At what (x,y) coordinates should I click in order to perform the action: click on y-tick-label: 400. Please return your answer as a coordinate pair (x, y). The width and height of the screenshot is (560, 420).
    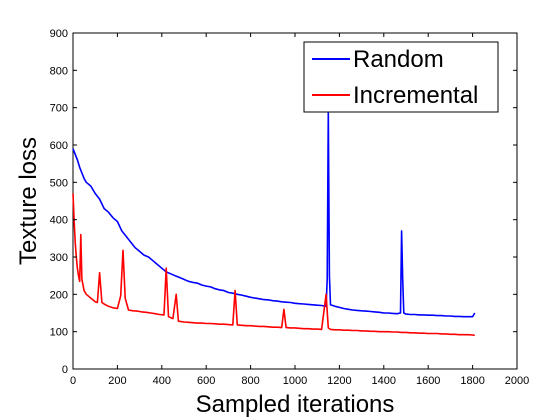
    Looking at the image, I should click on (59, 221).